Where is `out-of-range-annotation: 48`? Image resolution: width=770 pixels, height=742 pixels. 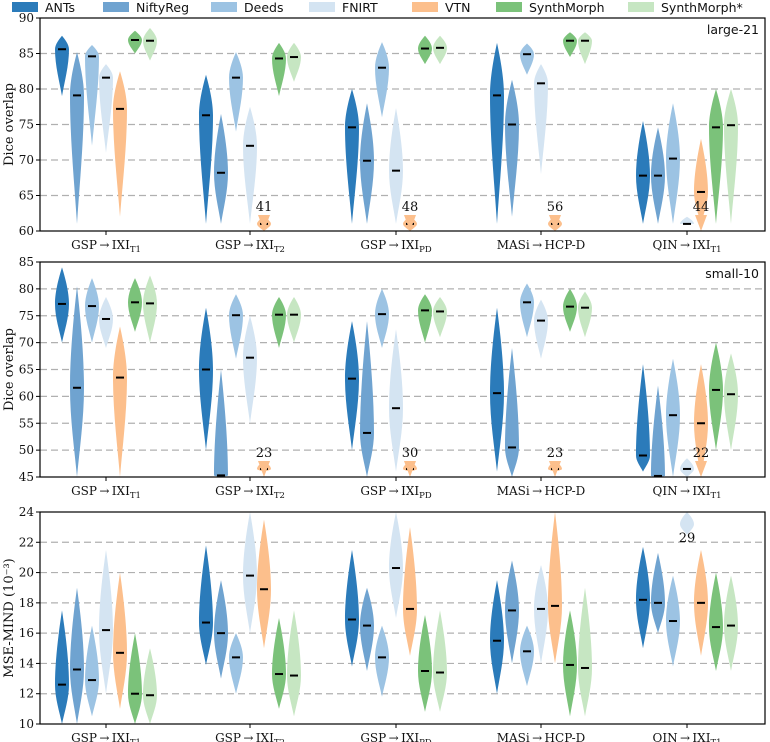
out-of-range-annotation: 48 is located at coordinates (410, 215).